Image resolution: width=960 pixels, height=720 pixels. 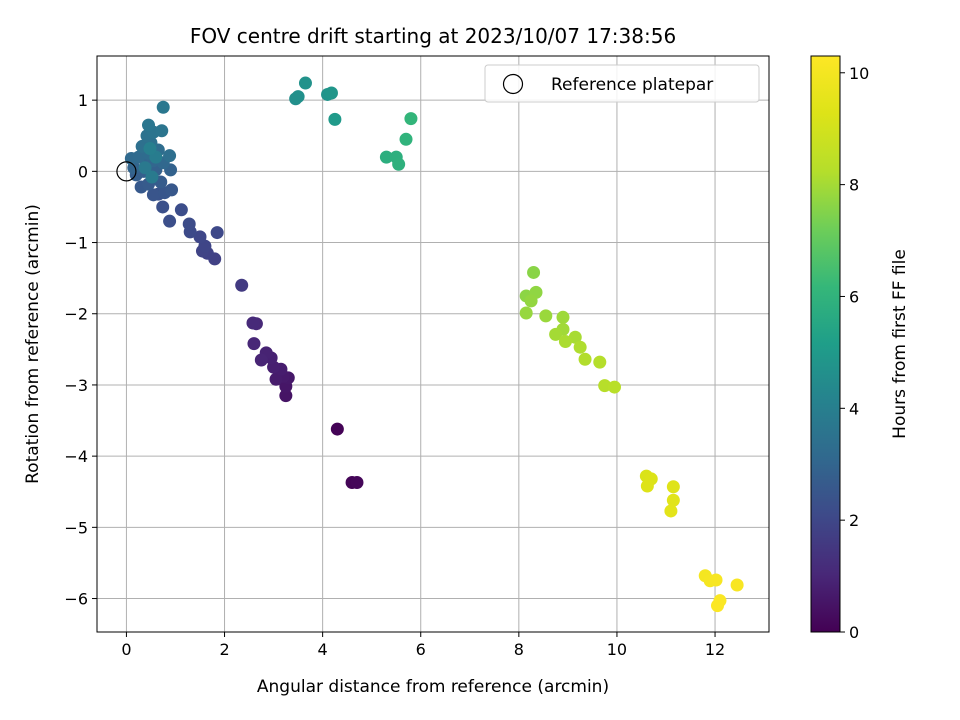 I want to click on colorbar-ticks: 0 2 4 6 8 10, so click(x=854, y=353).